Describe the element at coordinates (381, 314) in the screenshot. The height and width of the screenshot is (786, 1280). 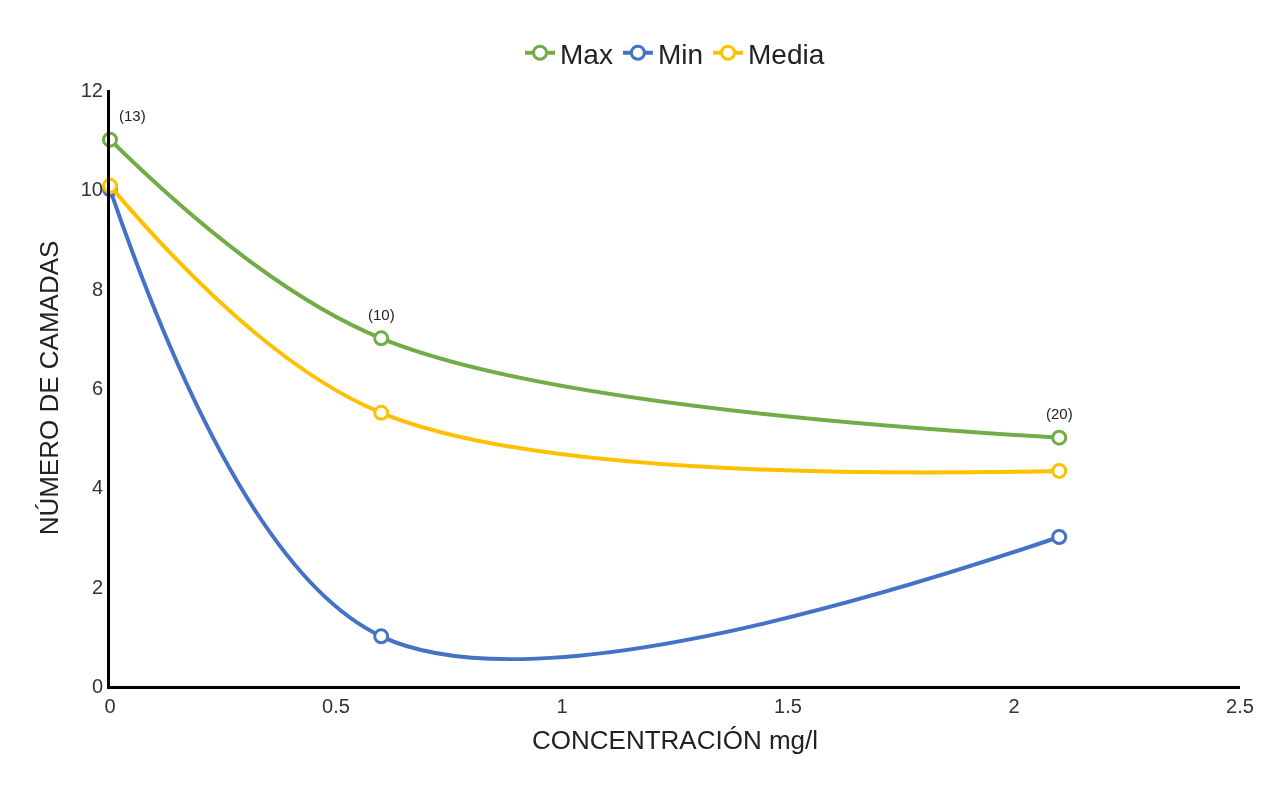
I see `annotation: (10)` at that location.